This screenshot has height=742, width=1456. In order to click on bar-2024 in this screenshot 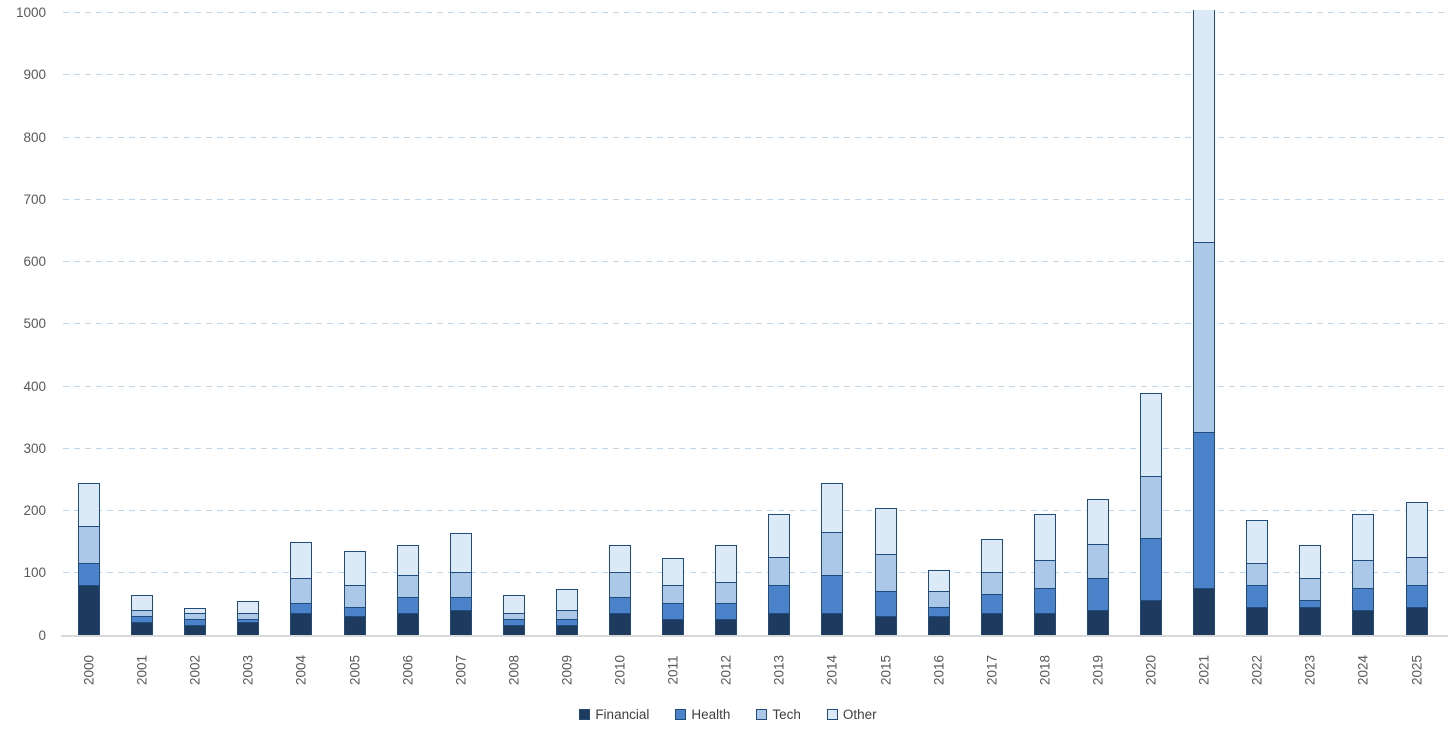, I will do `click(1363, 324)`.